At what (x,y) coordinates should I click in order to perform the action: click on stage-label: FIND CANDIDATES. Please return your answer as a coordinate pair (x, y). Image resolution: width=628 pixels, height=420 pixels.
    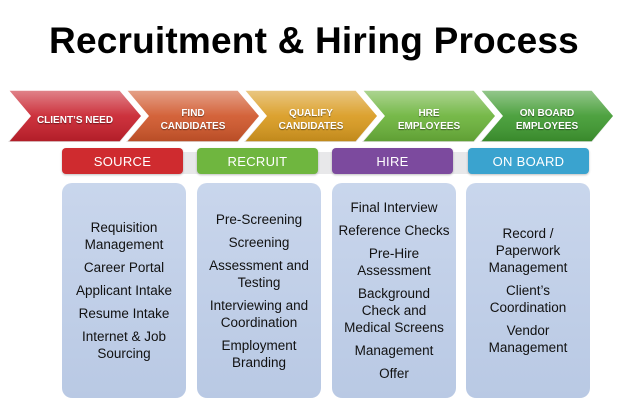
    Looking at the image, I should click on (193, 120).